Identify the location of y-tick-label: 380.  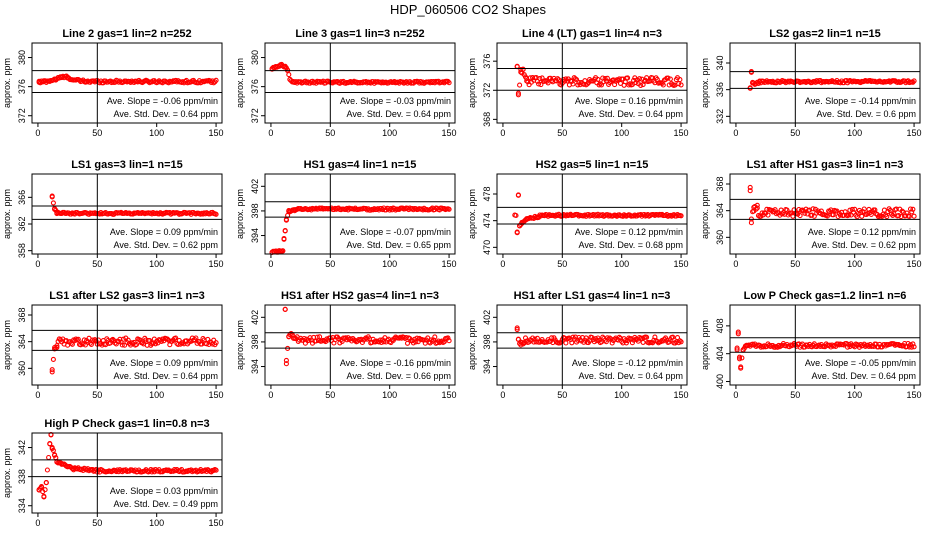
(22, 57).